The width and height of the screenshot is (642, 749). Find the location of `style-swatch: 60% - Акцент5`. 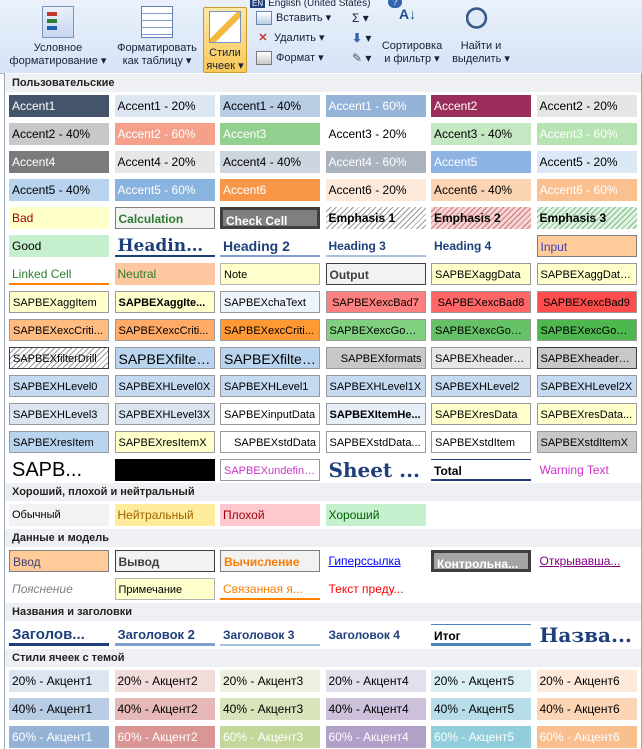

style-swatch: 60% - Акцент5 is located at coordinates (481, 737).